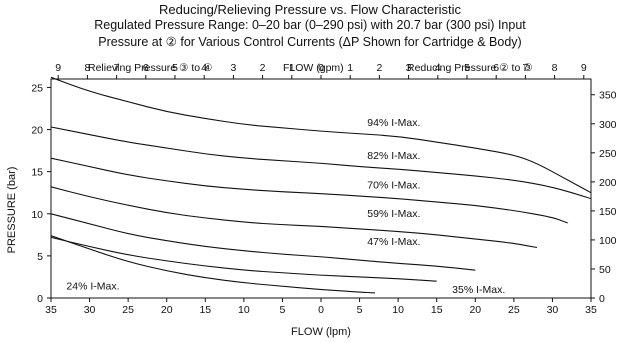 This screenshot has height=343, width=620. What do you see at coordinates (37, 173) in the screenshot?
I see `y-tick-label: 15` at bounding box center [37, 173].